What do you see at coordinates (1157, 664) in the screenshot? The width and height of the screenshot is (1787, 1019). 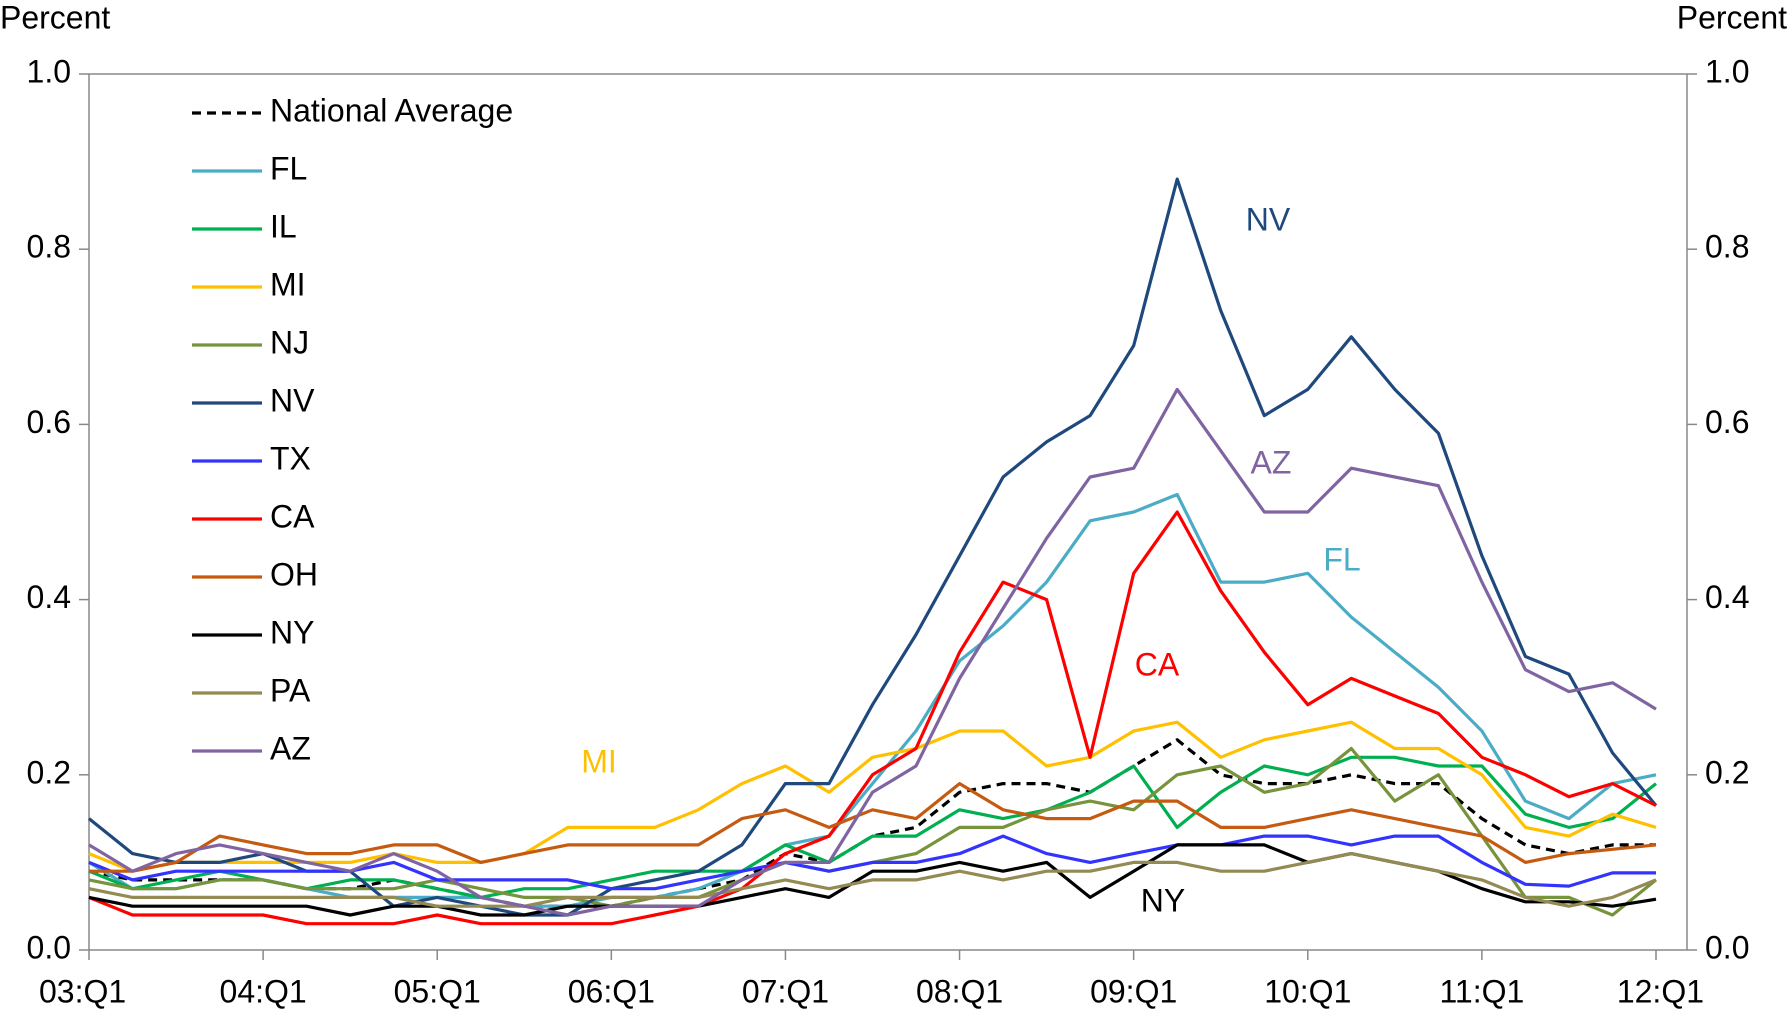 I see `annotation: CA` at bounding box center [1157, 664].